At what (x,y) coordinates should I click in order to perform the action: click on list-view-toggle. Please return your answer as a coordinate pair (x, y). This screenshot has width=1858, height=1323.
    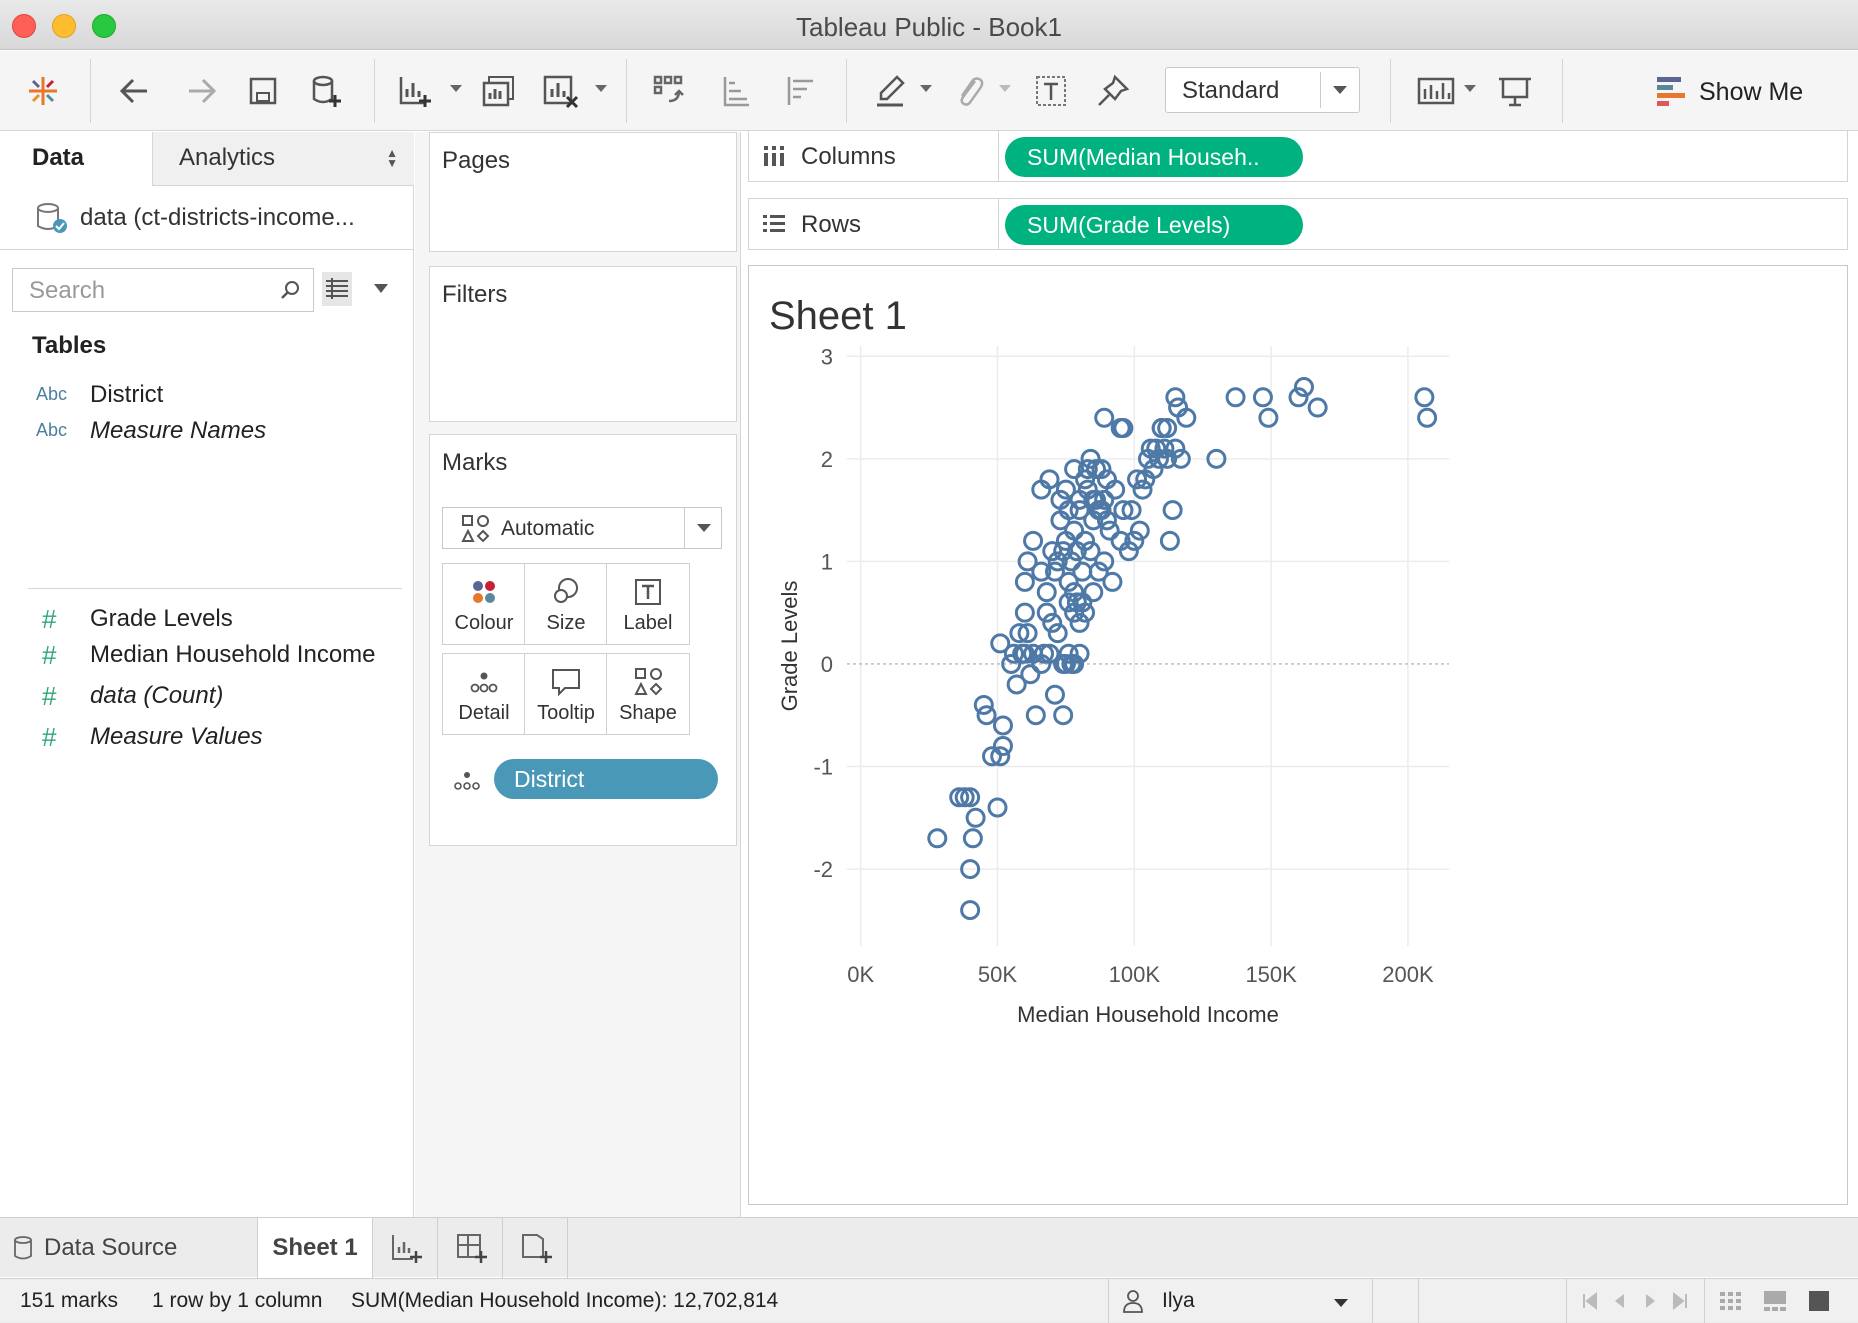
    Looking at the image, I should click on (337, 289).